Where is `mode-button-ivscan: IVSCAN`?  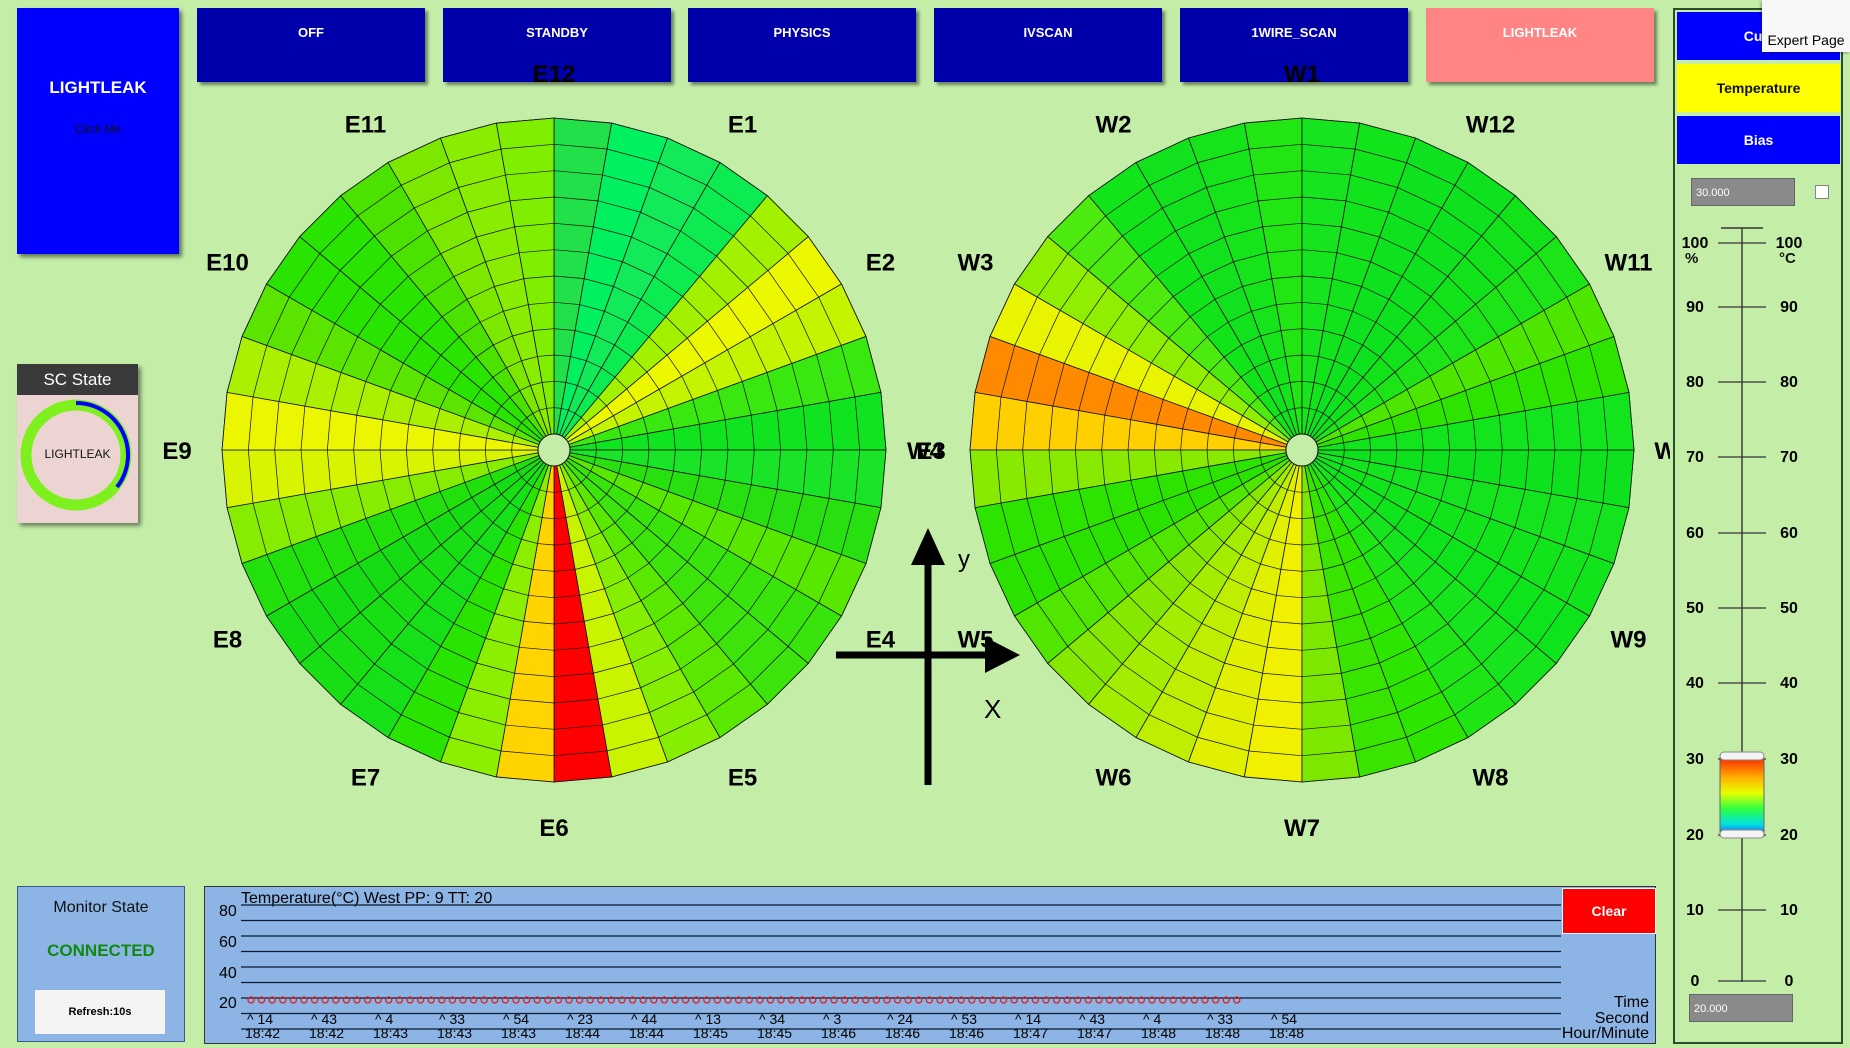
mode-button-ivscan: IVSCAN is located at coordinates (1048, 45).